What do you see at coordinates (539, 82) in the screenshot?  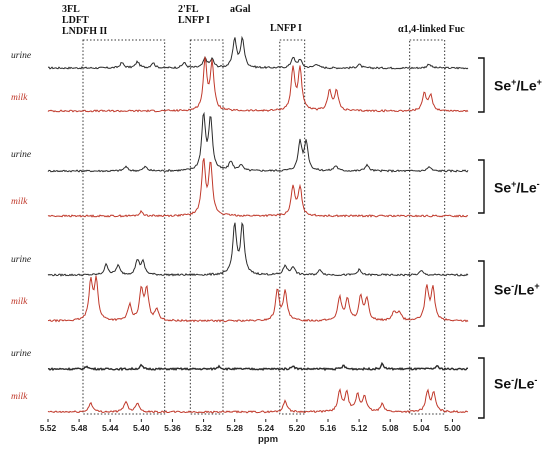 I see `group-1-le-sup: +` at bounding box center [539, 82].